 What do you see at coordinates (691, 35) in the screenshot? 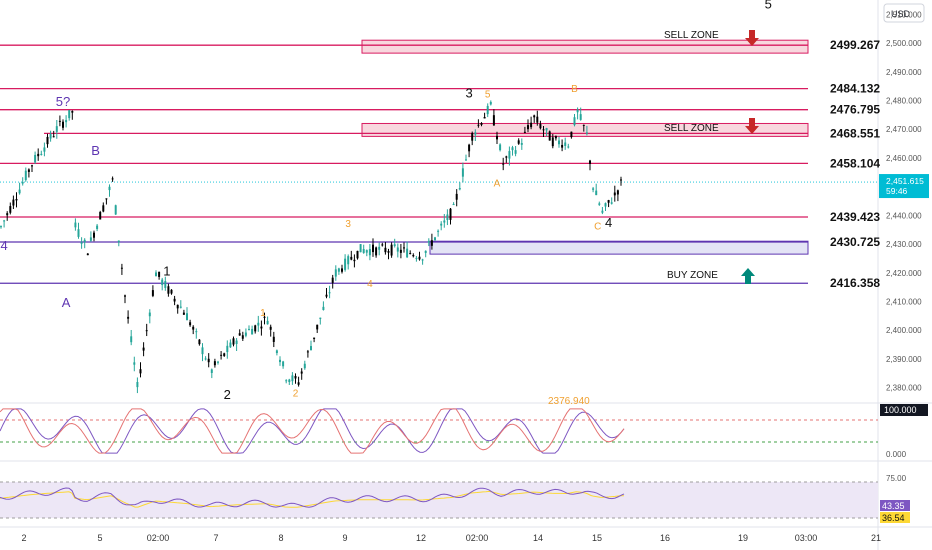
I see `sell-zone-label-top: SELL ZONE` at bounding box center [691, 35].